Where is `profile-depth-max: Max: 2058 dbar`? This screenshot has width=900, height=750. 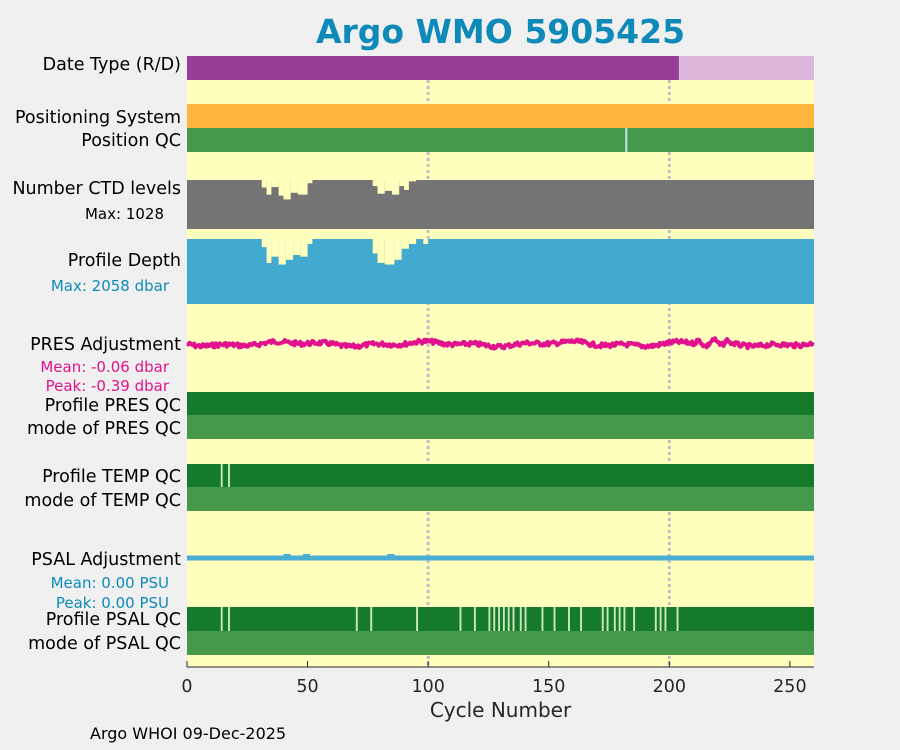 profile-depth-max: Max: 2058 dbar is located at coordinates (110, 286).